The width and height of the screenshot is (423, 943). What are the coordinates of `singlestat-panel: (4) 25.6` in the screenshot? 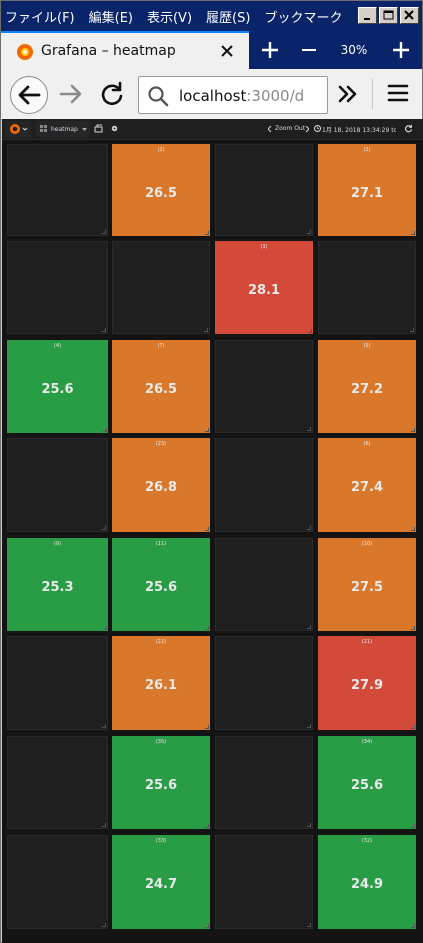 It's located at (57, 386).